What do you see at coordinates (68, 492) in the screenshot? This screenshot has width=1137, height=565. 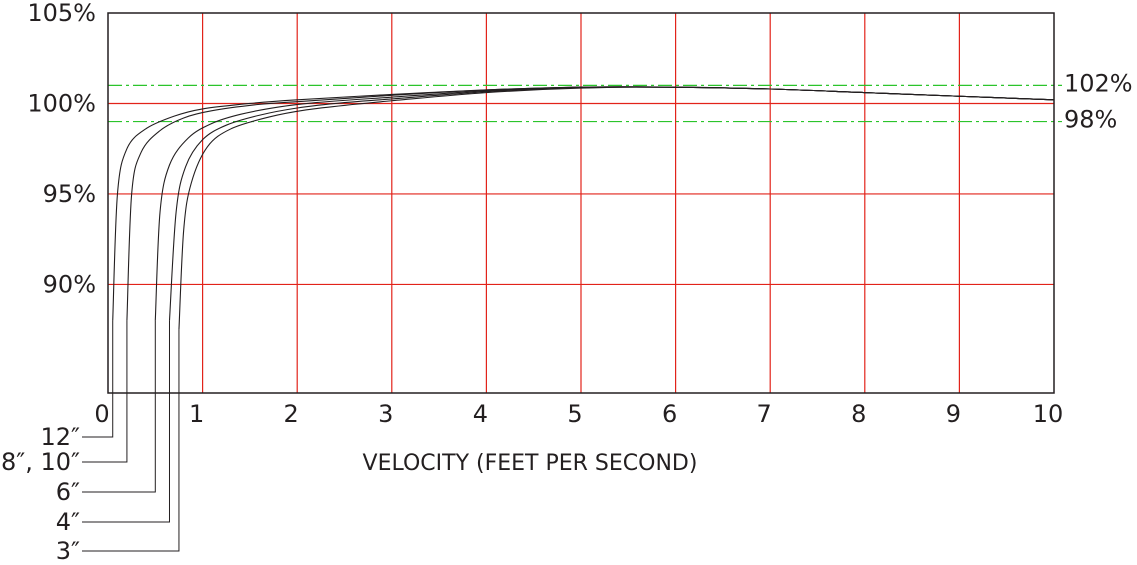 I see `callout-label: 6″` at bounding box center [68, 492].